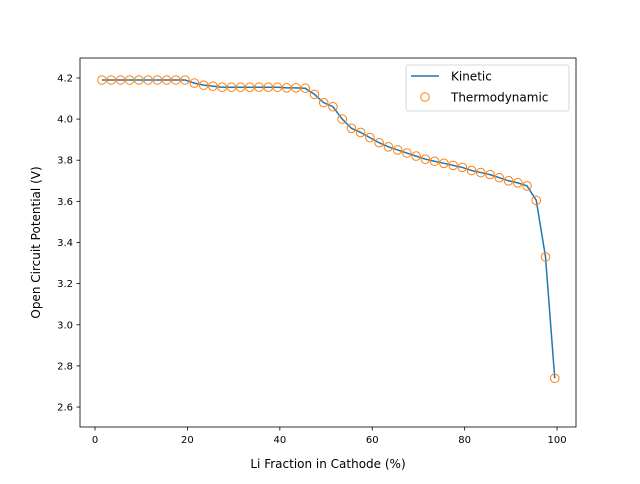 The width and height of the screenshot is (640, 484). What do you see at coordinates (65, 120) in the screenshot?
I see `y-tick-label: 4.0` at bounding box center [65, 120].